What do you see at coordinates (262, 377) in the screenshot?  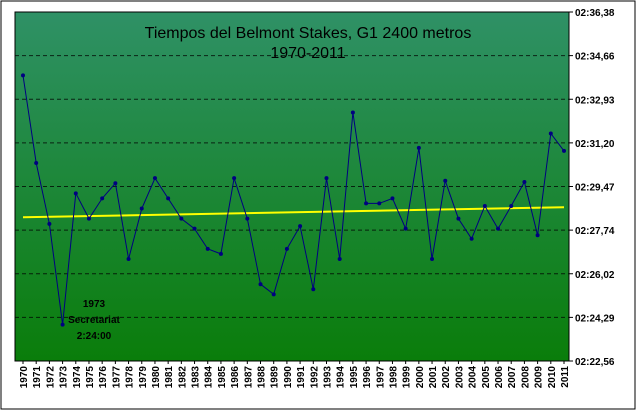 I see `x-tick-label: 1988` at bounding box center [262, 377].